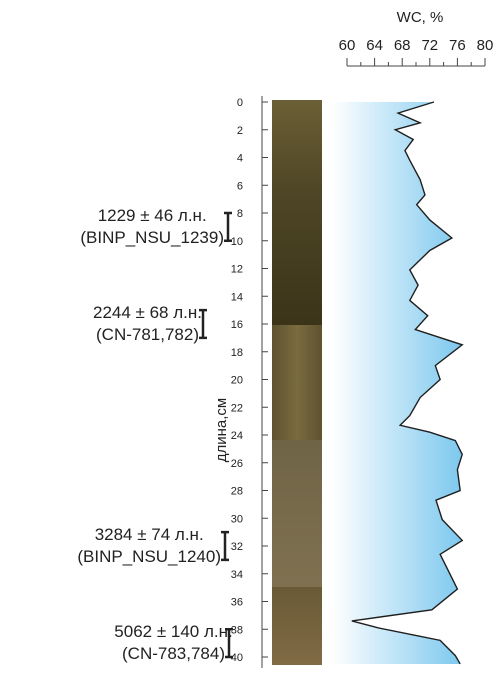 The width and height of the screenshot is (499, 690). Describe the element at coordinates (149, 556) in the screenshot. I see `sample-code: (BINP_NSU_1240)` at that location.